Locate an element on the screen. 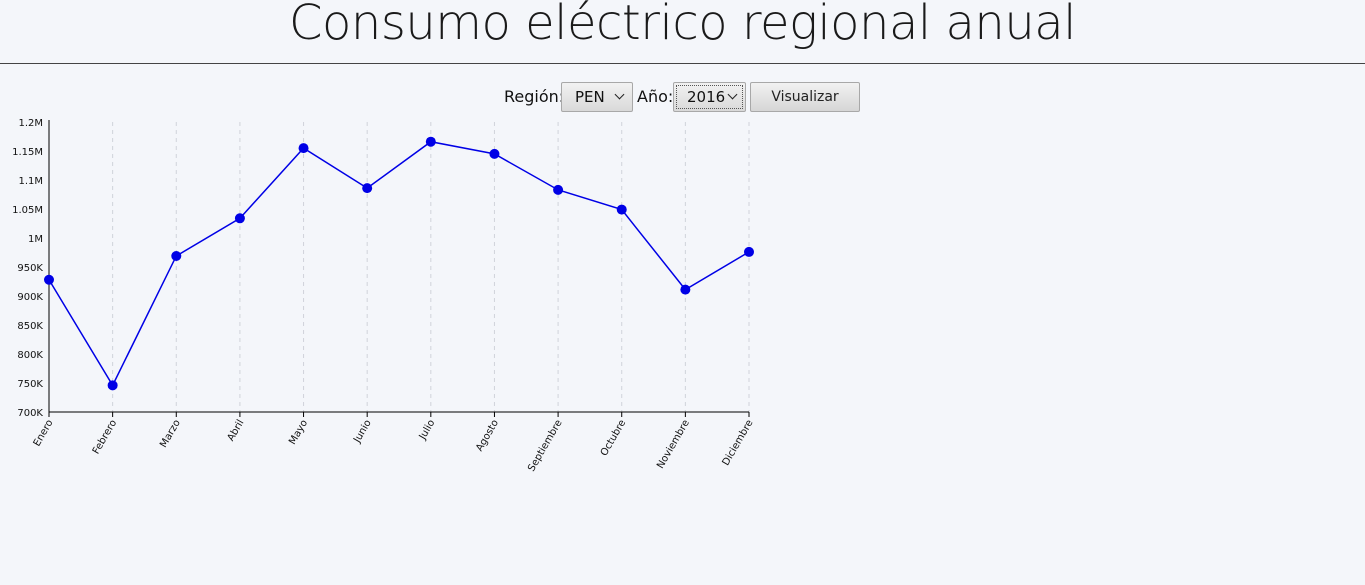 Image resolution: width=1365 pixels, height=585 pixels. x-tick-label: Noviembre is located at coordinates (673, 444).